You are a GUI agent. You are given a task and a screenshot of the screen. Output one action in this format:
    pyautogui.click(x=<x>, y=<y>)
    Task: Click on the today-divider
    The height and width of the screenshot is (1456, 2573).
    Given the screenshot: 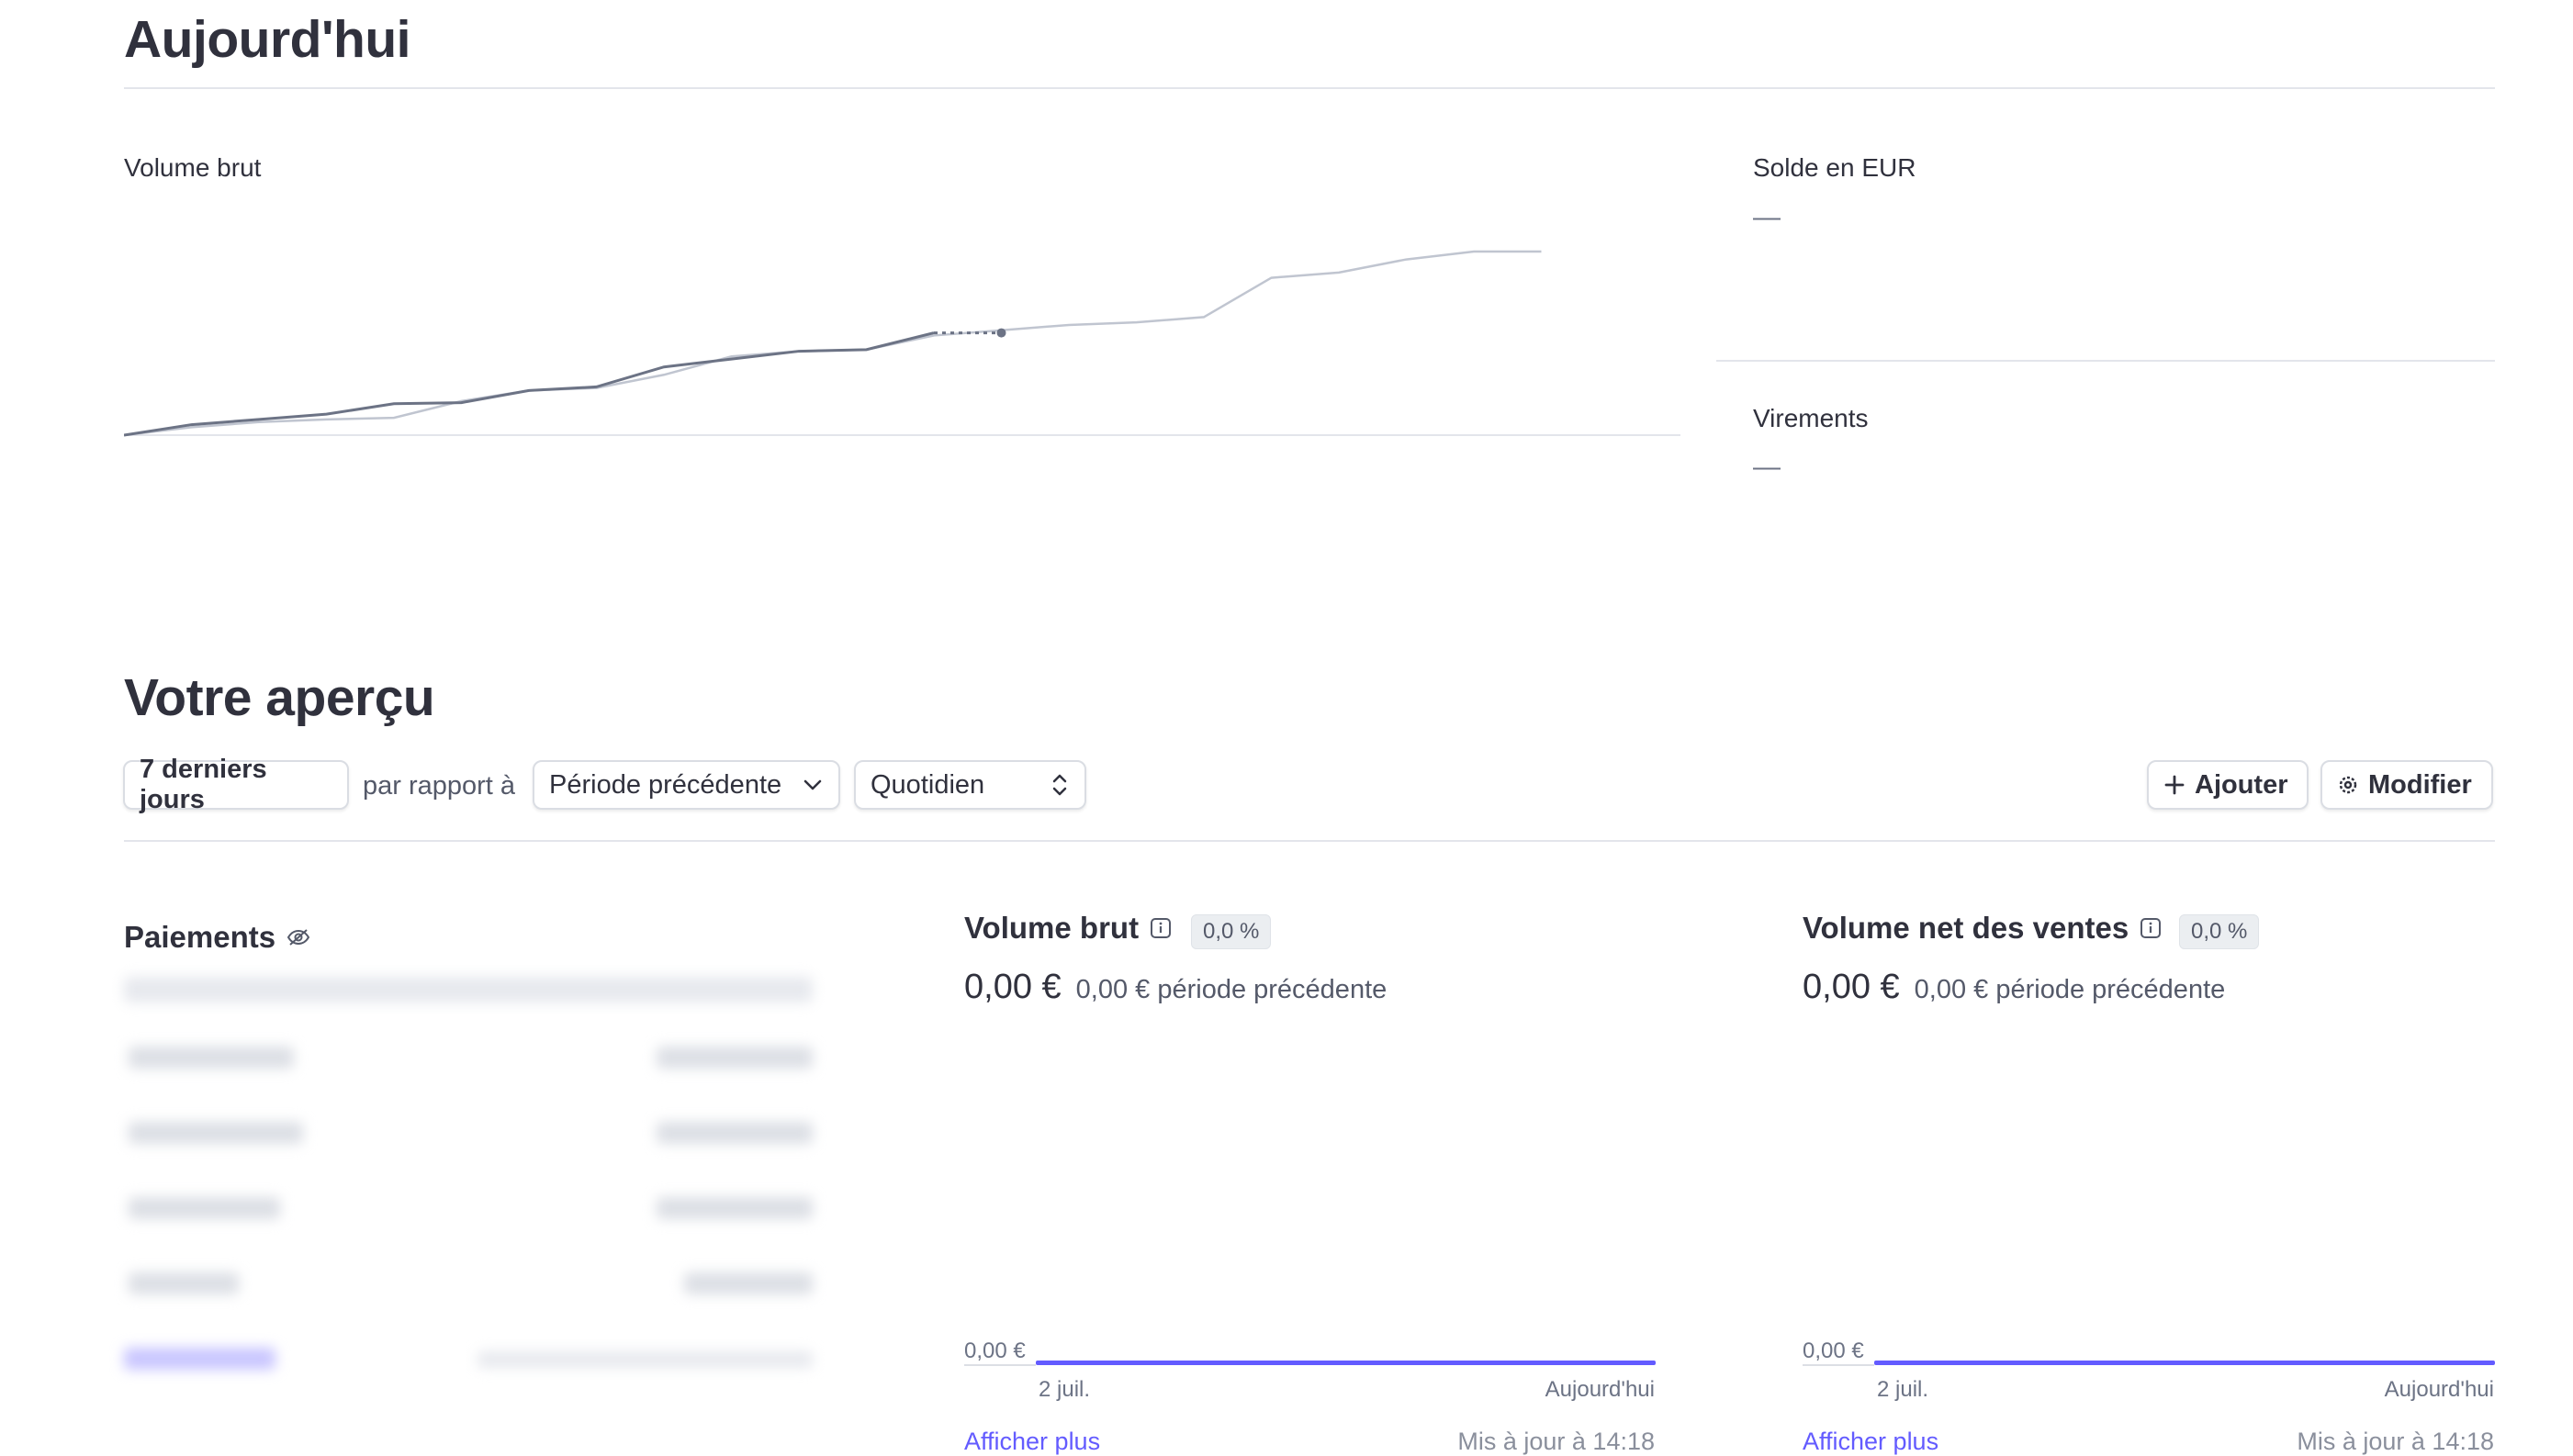 What is the action you would take?
    pyautogui.click(x=1310, y=88)
    